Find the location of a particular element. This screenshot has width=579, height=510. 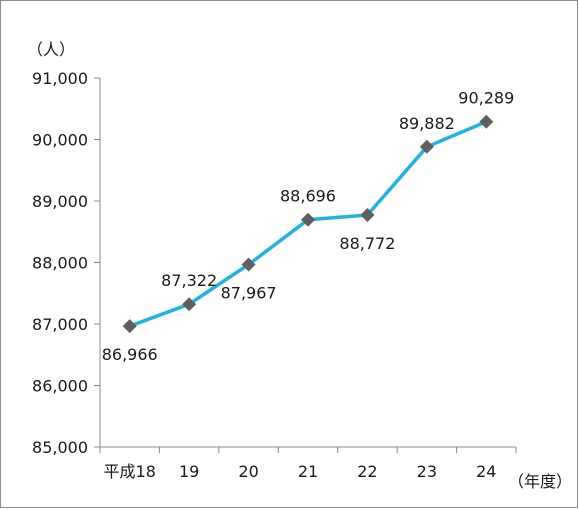

x-tick-label: 19 is located at coordinates (189, 471).